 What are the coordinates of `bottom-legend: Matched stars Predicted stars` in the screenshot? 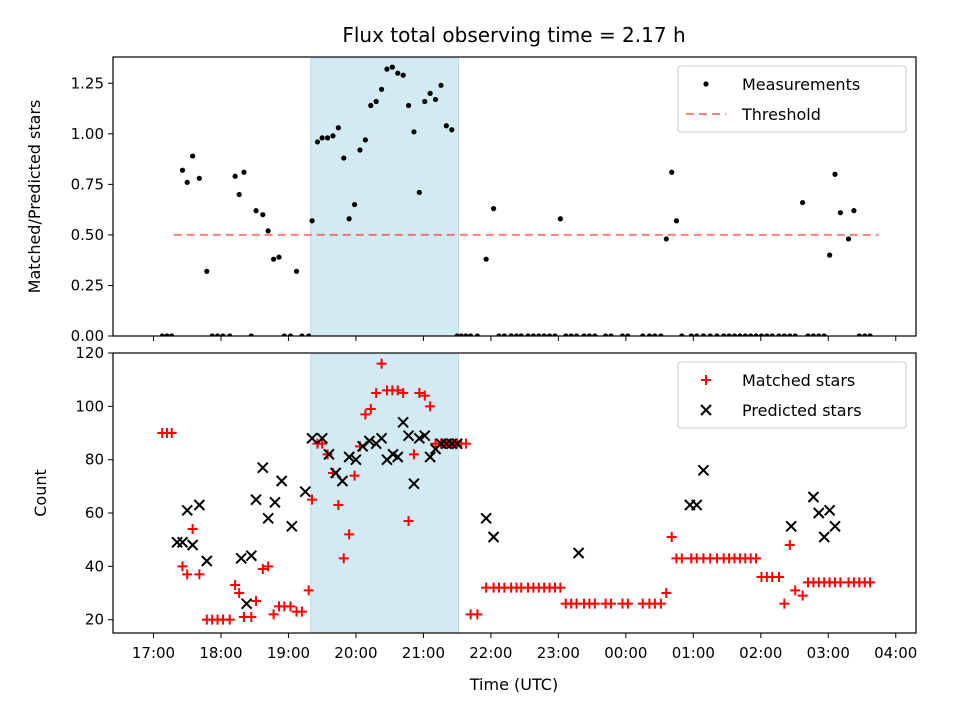 It's located at (792, 395).